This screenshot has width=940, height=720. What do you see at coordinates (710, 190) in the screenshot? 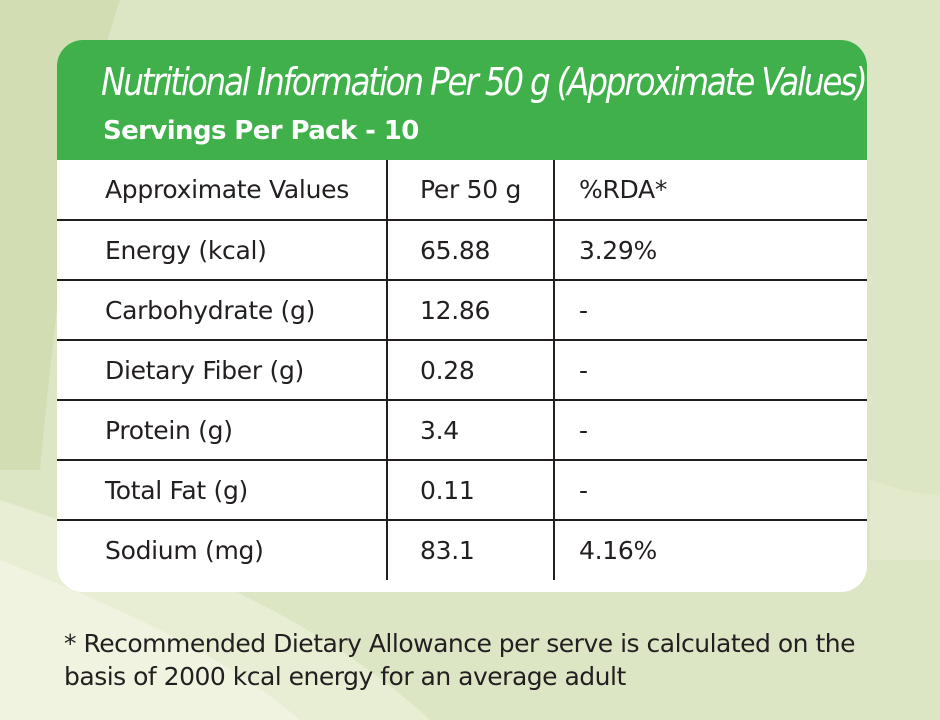
I see `column-header: %RDA*` at bounding box center [710, 190].